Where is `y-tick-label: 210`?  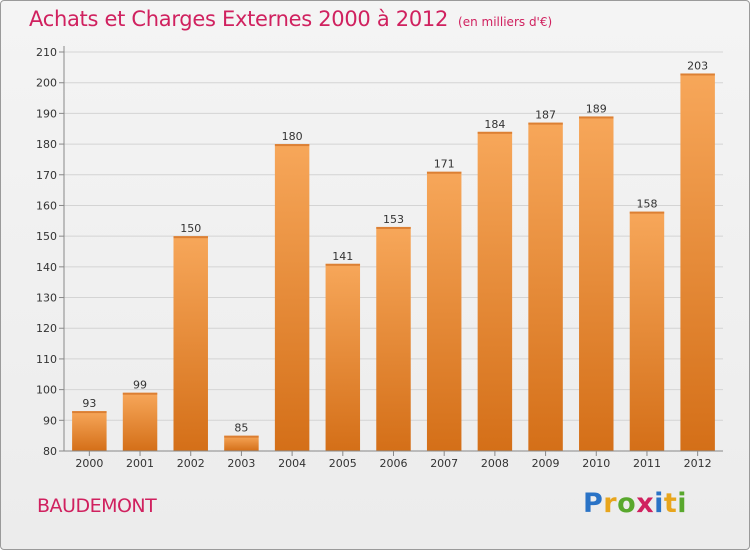
y-tick-label: 210 is located at coordinates (46, 52).